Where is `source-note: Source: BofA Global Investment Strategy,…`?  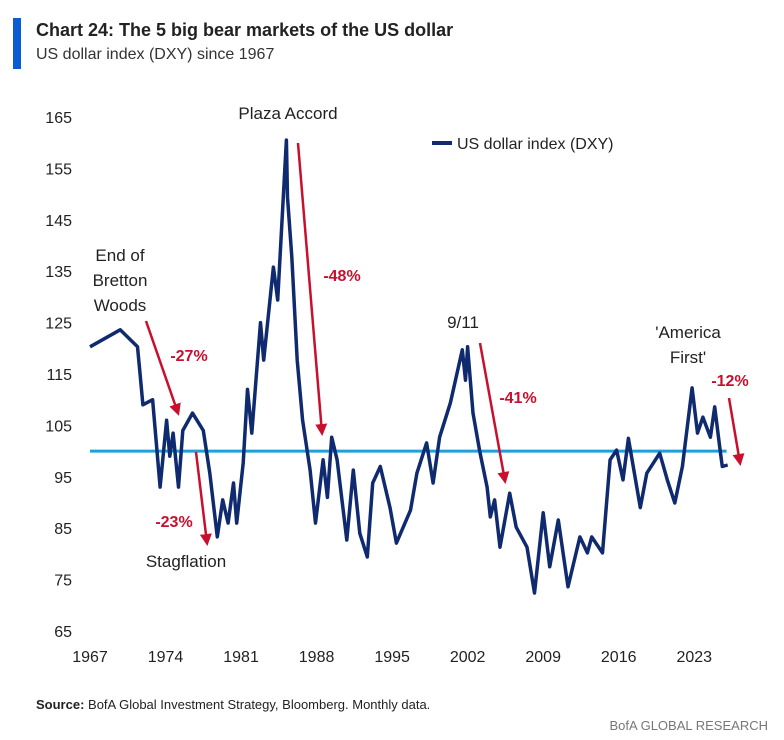
source-note: Source: BofA Global Investment Strategy,… is located at coordinates (233, 704).